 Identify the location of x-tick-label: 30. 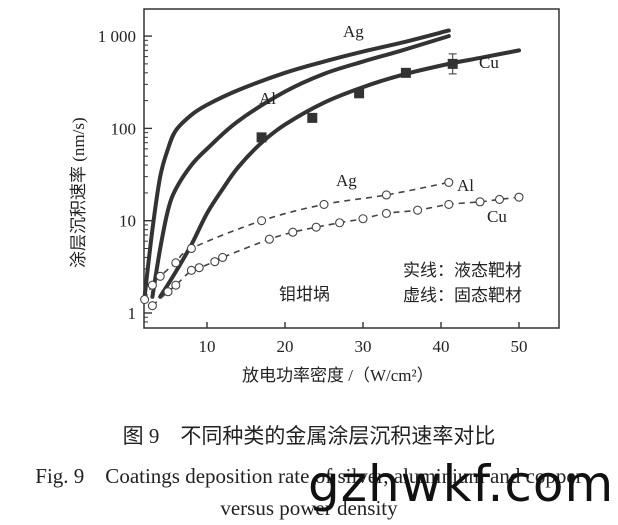
(363, 346).